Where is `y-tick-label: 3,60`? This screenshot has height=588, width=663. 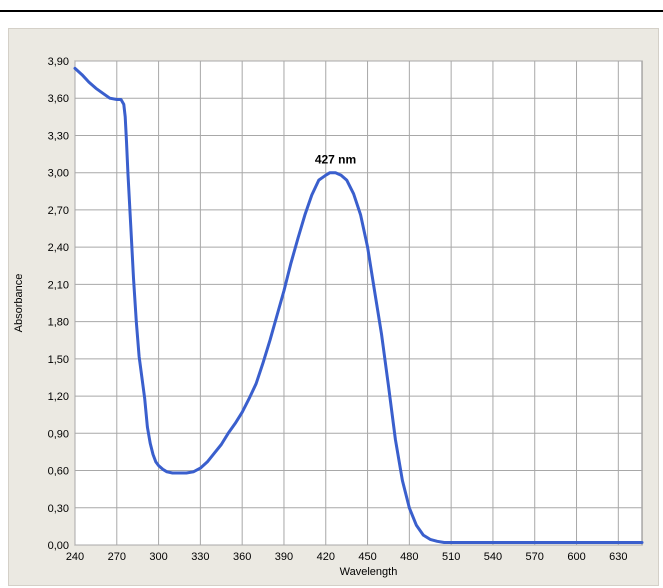
y-tick-label: 3,60 is located at coordinates (58, 99).